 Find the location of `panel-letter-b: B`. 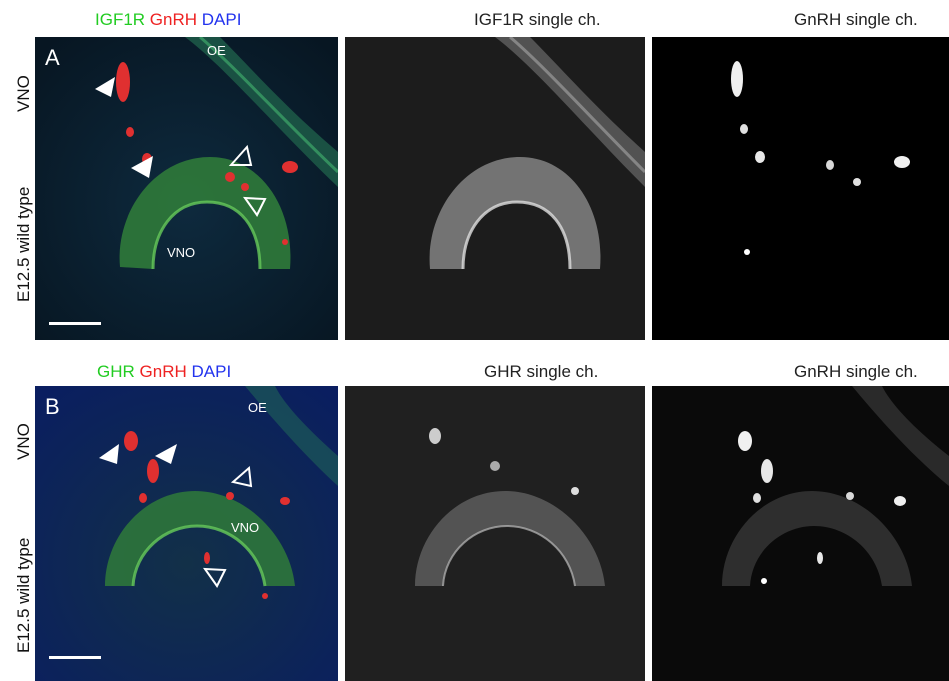

panel-letter-b: B is located at coordinates (52, 406).